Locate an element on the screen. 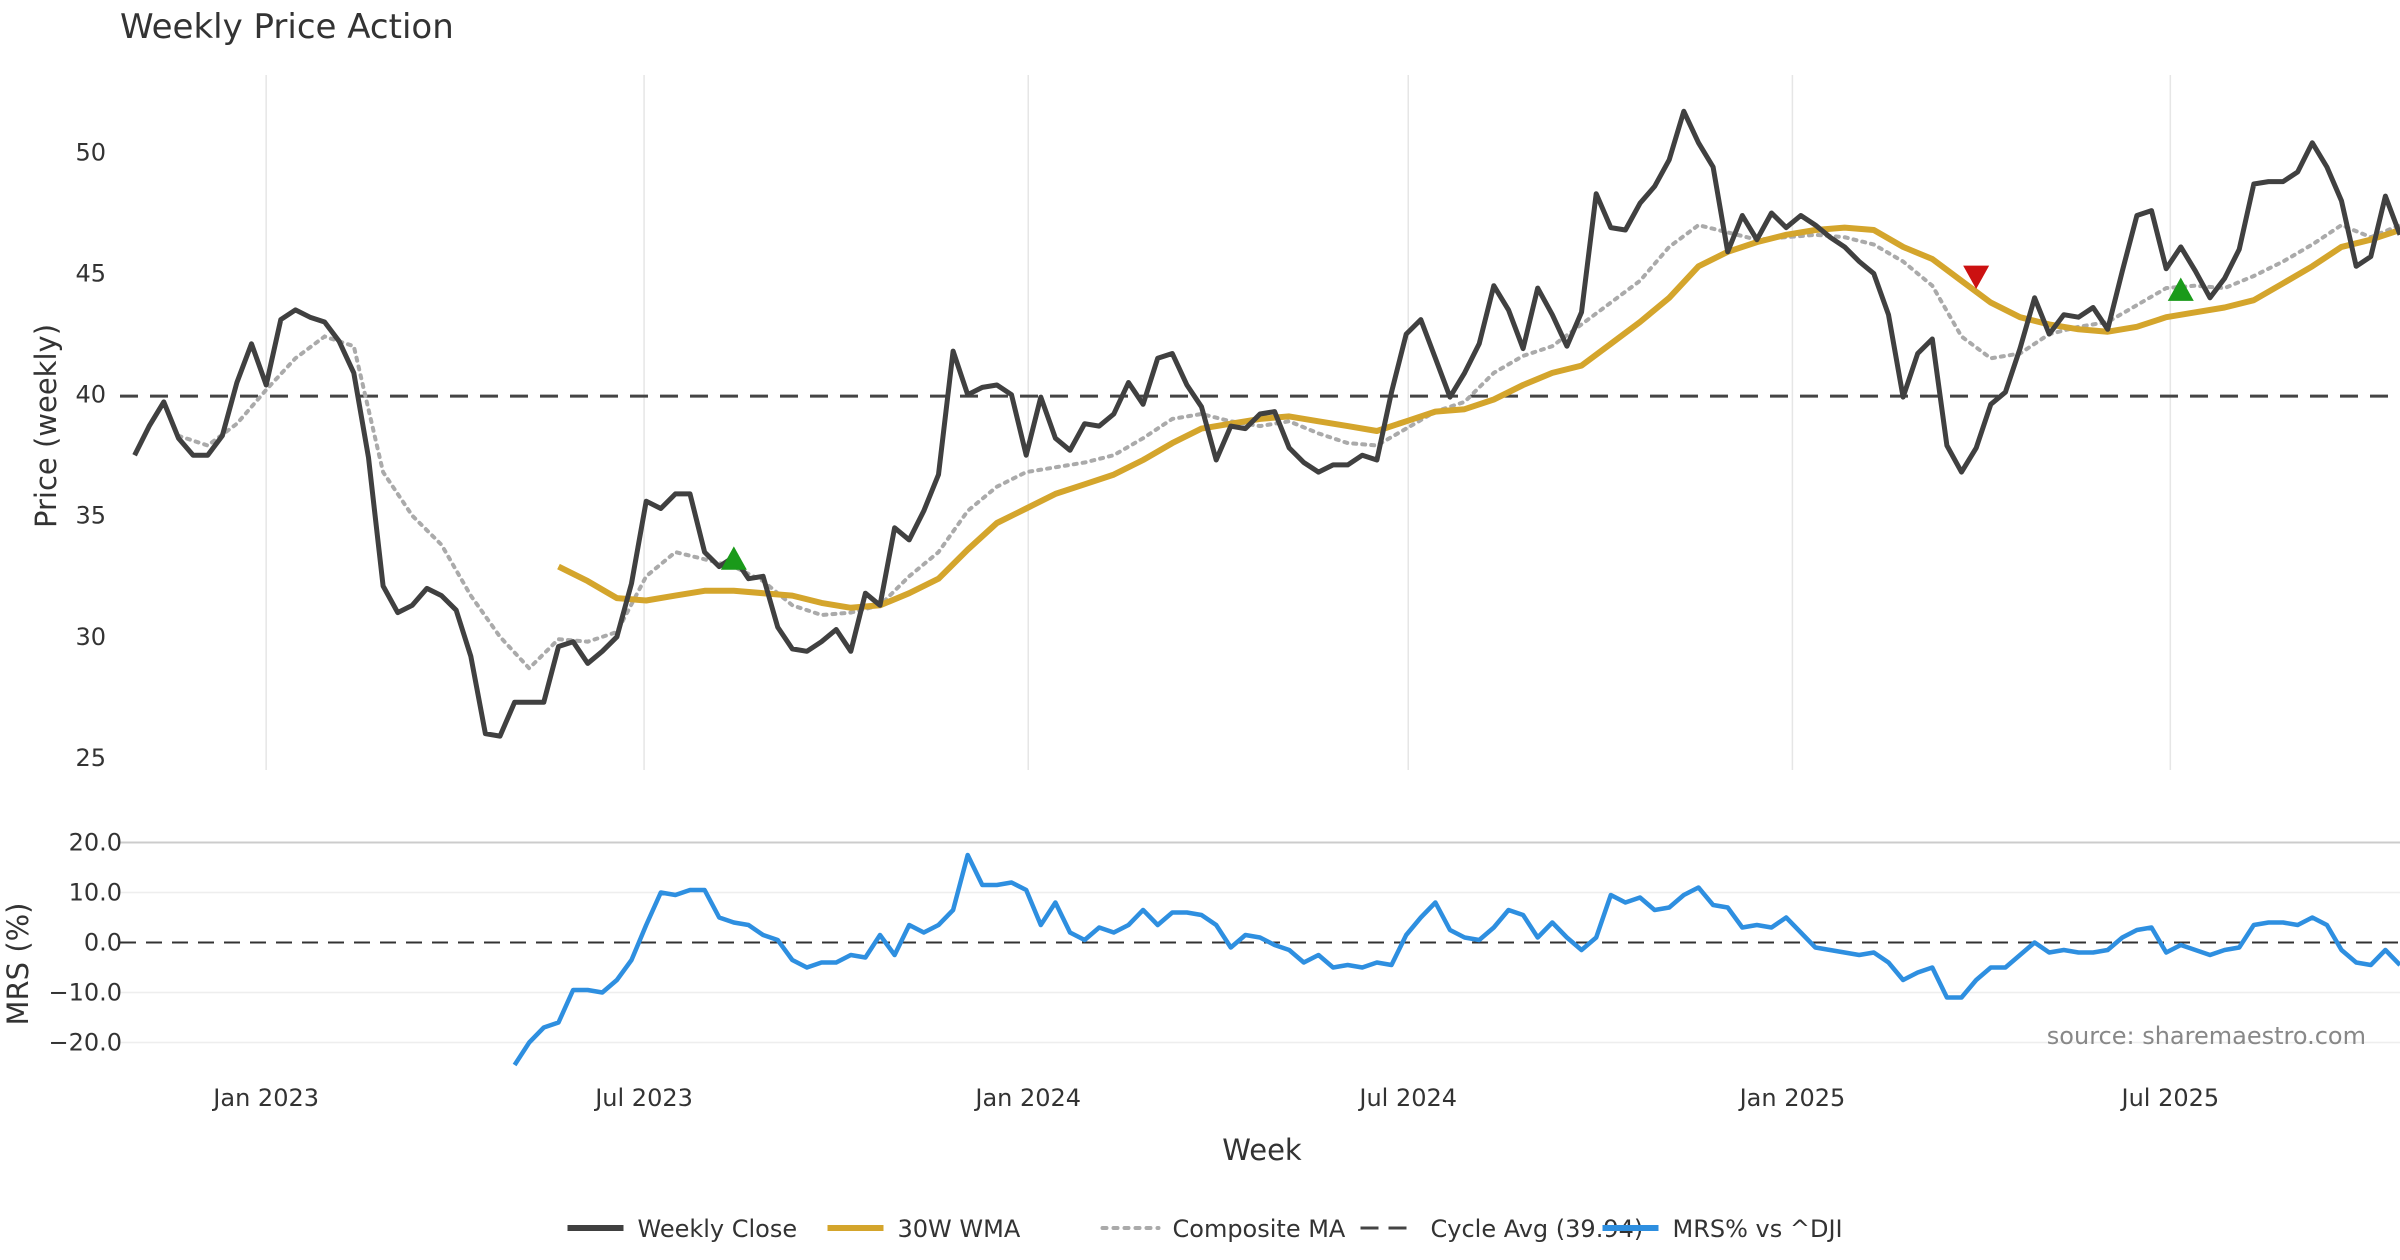 Image resolution: width=2400 pixels, height=1260 pixels. price-y-tick-label: 50 is located at coordinates (90, 152).